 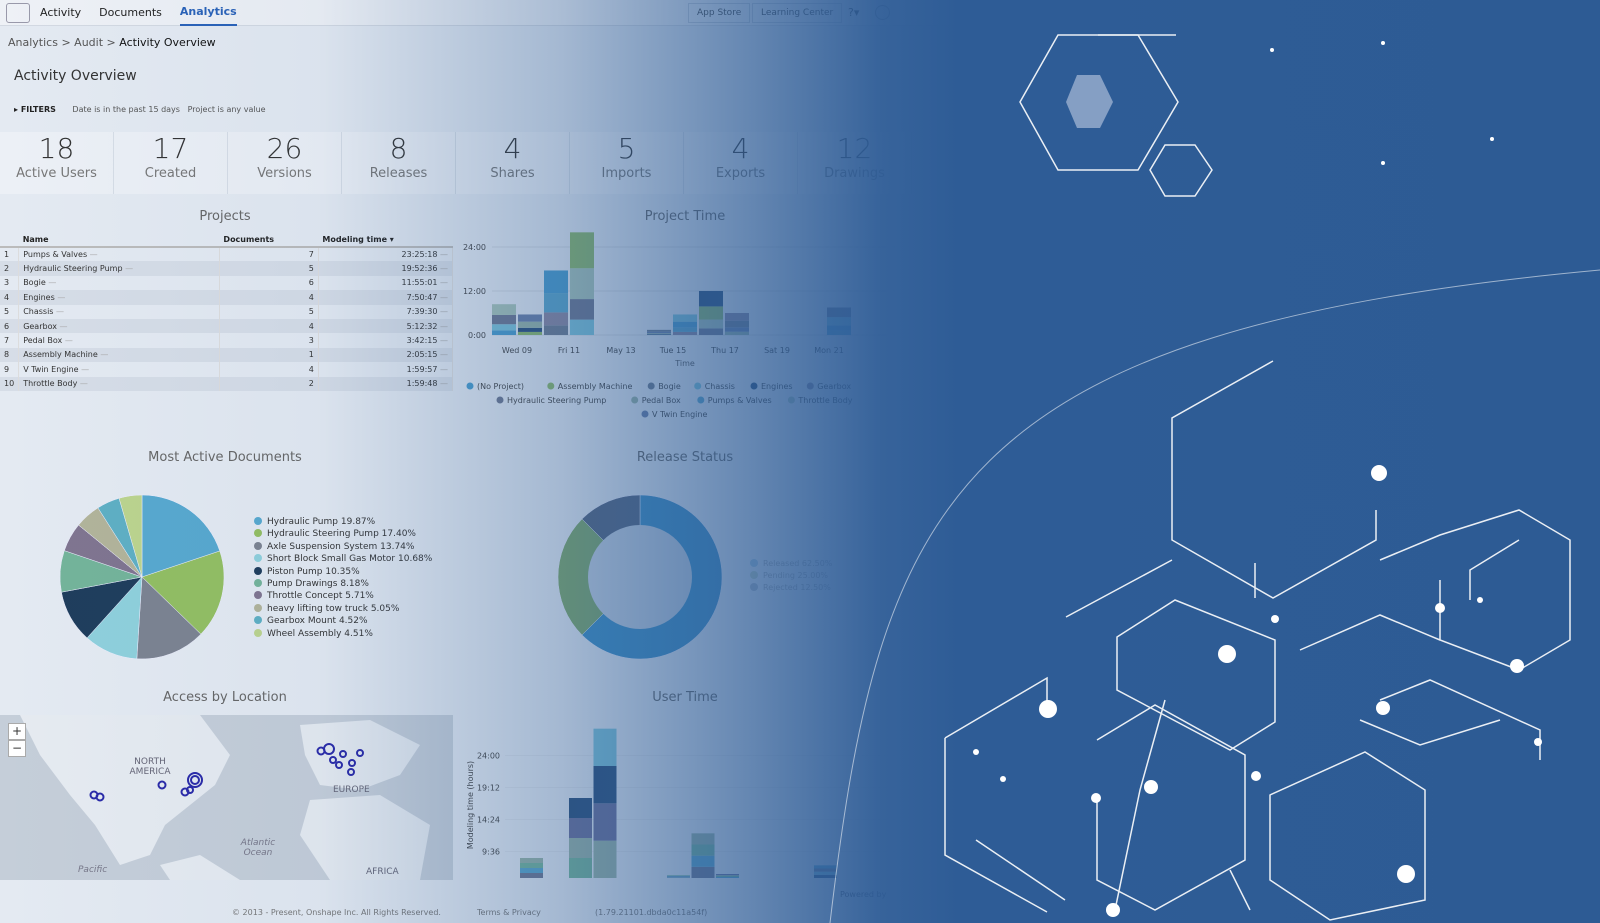 I want to click on table-row: 2 Hydraulic Steering Pump —5 19:52:36 —, so click(x=227, y=268).